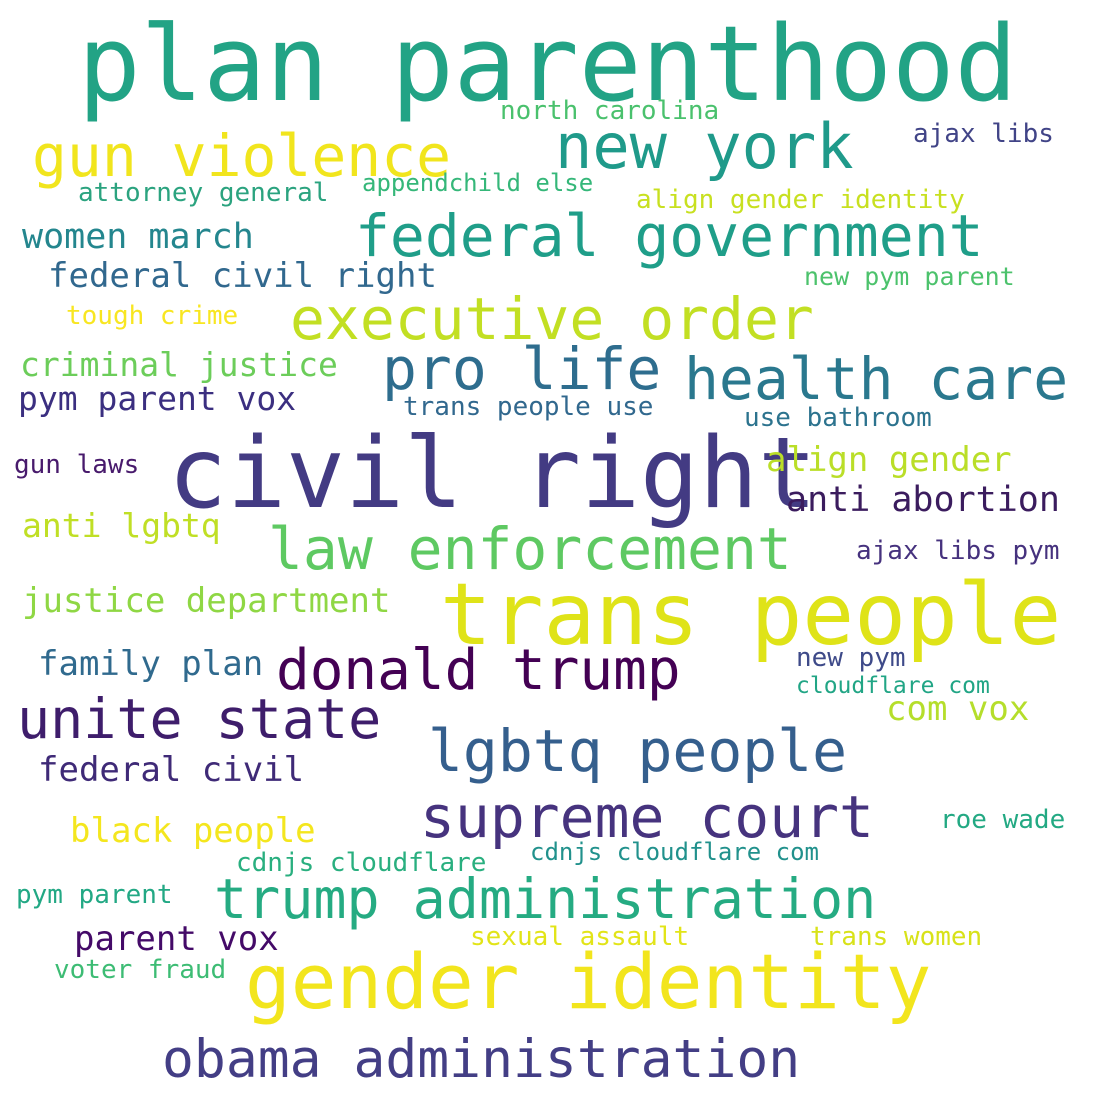 This screenshot has width=1101, height=1101. I want to click on word-obama-administration: obama administration, so click(481, 1059).